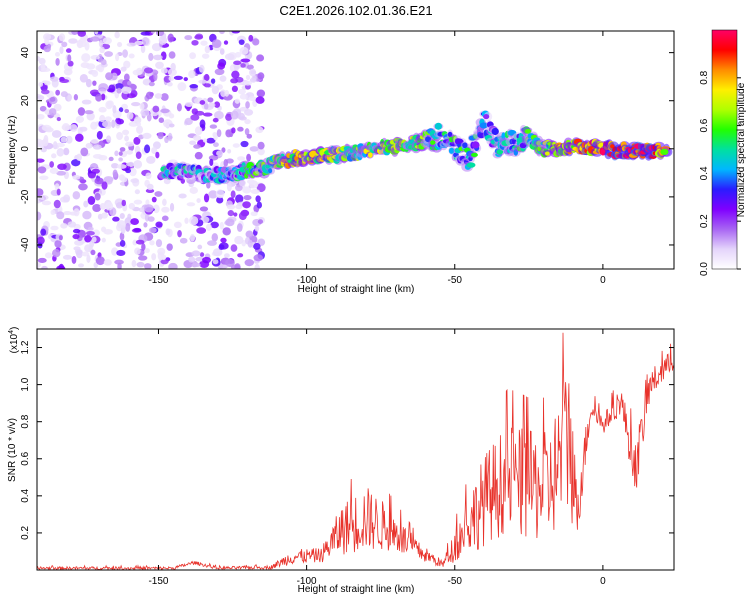 The image size is (750, 600). What do you see at coordinates (25, 421) in the screenshot?
I see `snr-y-tick-label: 0.8` at bounding box center [25, 421].